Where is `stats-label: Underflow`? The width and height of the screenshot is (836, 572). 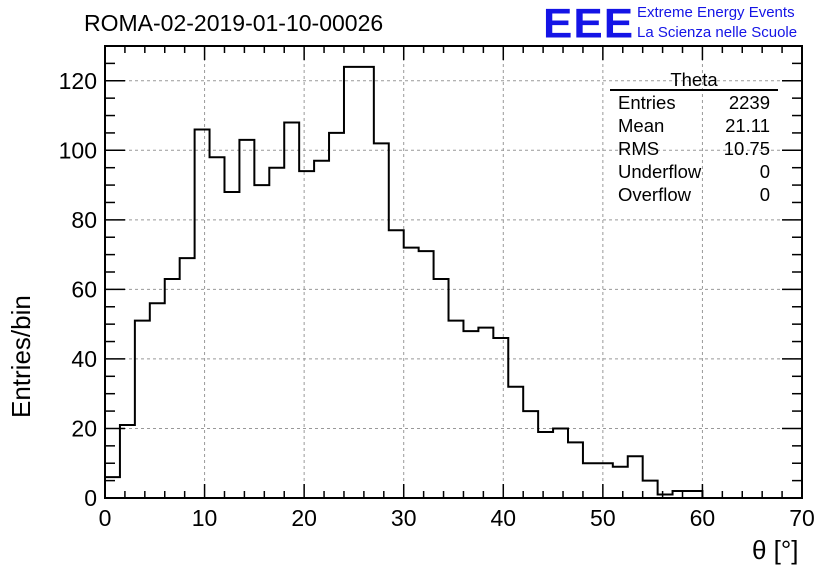 stats-label: Underflow is located at coordinates (660, 171).